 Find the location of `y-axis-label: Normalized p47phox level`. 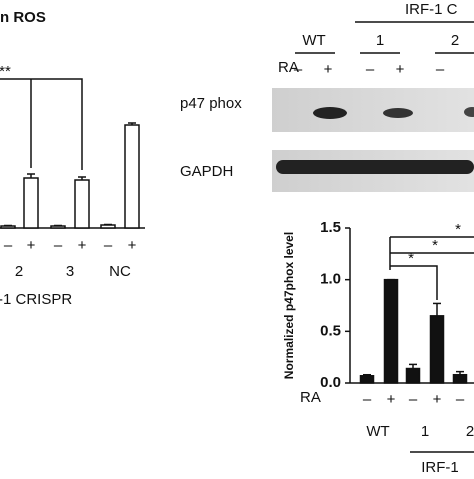

y-axis-label: Normalized p47phox level is located at coordinates (289, 305).